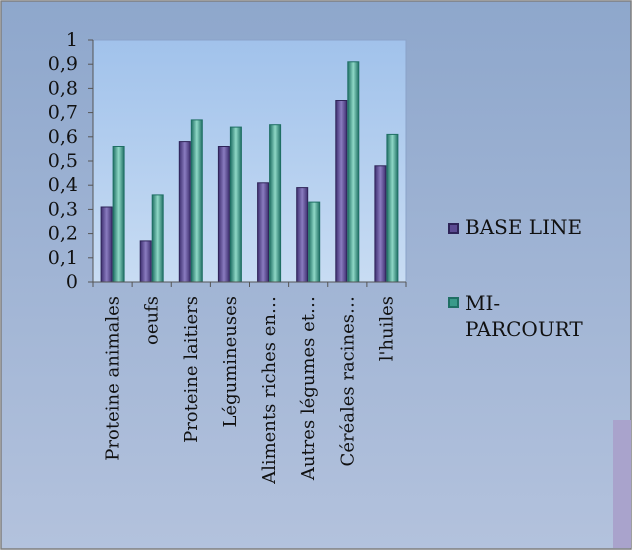 The width and height of the screenshot is (632, 554). What do you see at coordinates (453, 228) in the screenshot?
I see `legend-swatch-baseline` at bounding box center [453, 228].